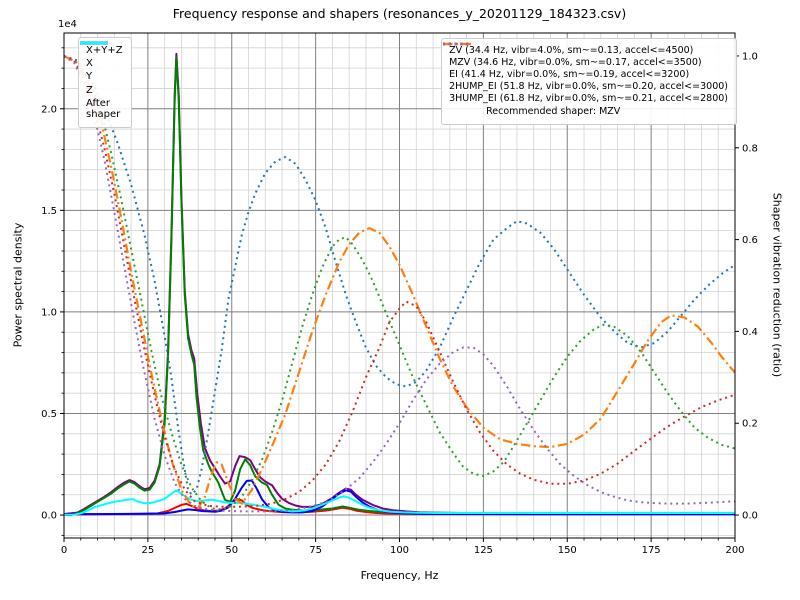  Describe the element at coordinates (67, 24) in the screenshot. I see `y-axis-offset-label: 1e4` at that location.